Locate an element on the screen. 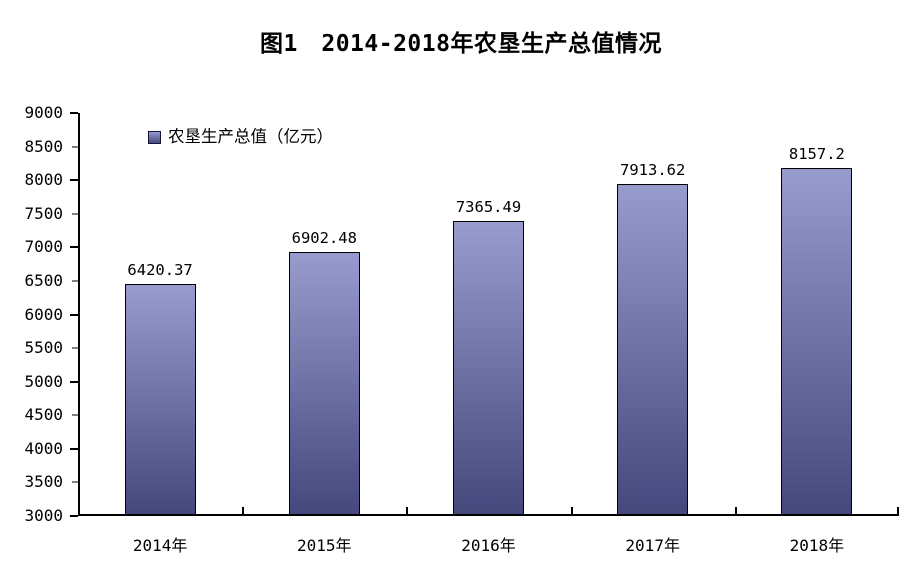  y-tick-label: 9000 is located at coordinates (43, 112).